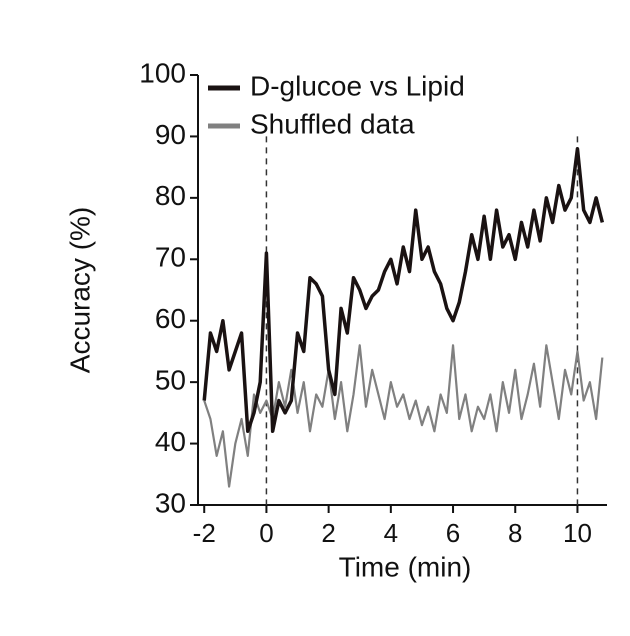 This screenshot has height=636, width=630. What do you see at coordinates (266, 533) in the screenshot?
I see `x-tick-label: 0` at bounding box center [266, 533].